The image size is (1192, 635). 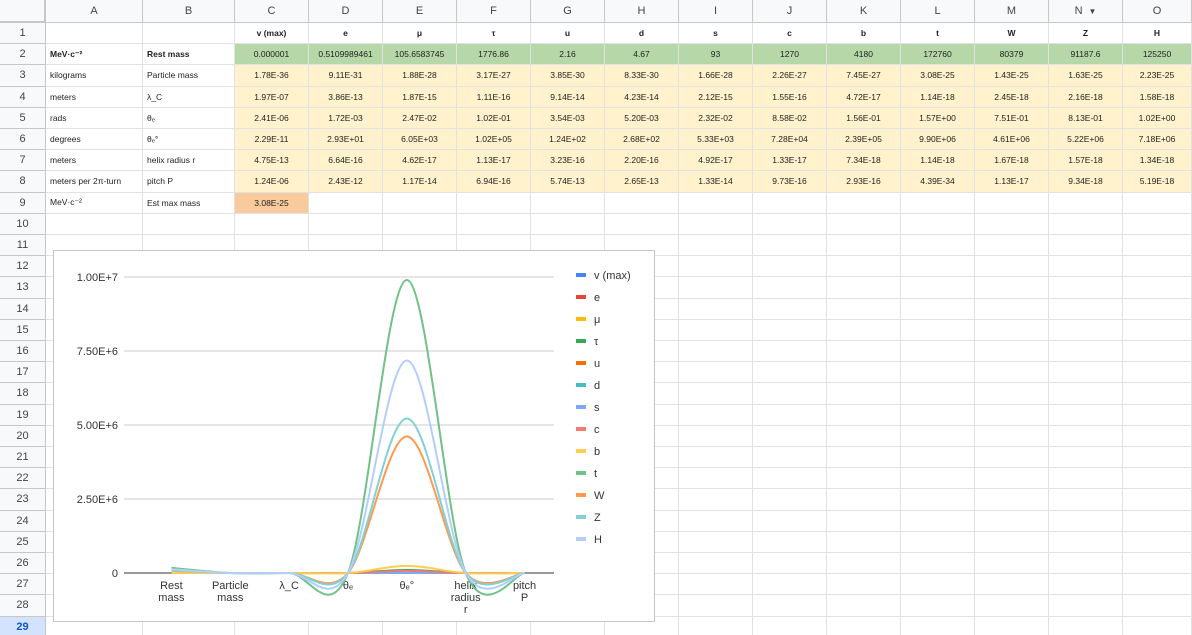 What do you see at coordinates (189, 97) in the screenshot?
I see `cell-b4: λ_C` at bounding box center [189, 97].